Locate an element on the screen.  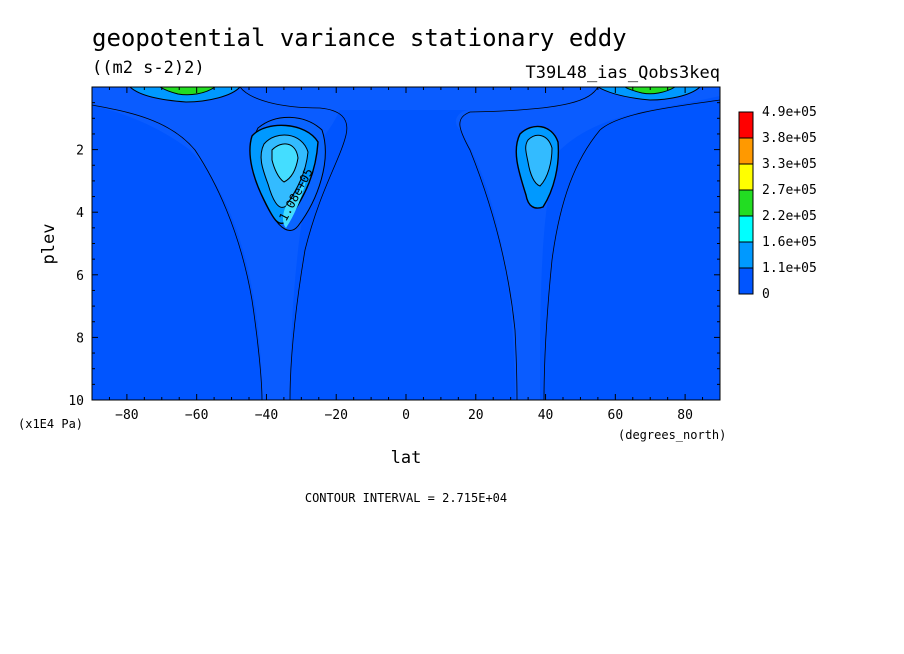
chart-units: ((m2 s-2)2) is located at coordinates (148, 68).